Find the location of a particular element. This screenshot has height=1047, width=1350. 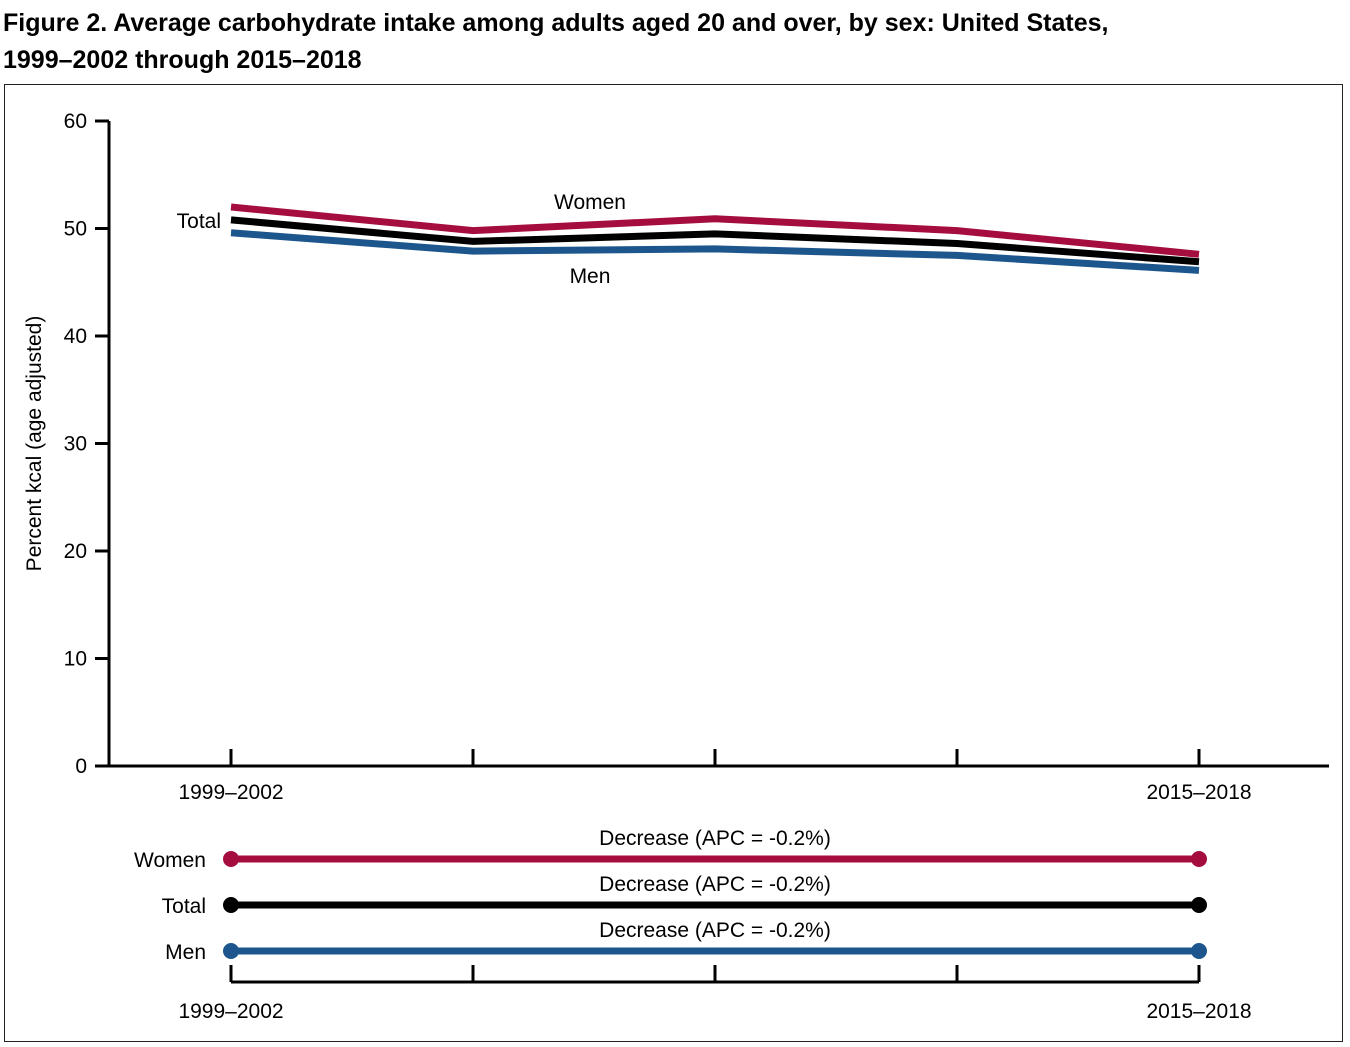

trend-series-label-men: Men is located at coordinates (185, 952).